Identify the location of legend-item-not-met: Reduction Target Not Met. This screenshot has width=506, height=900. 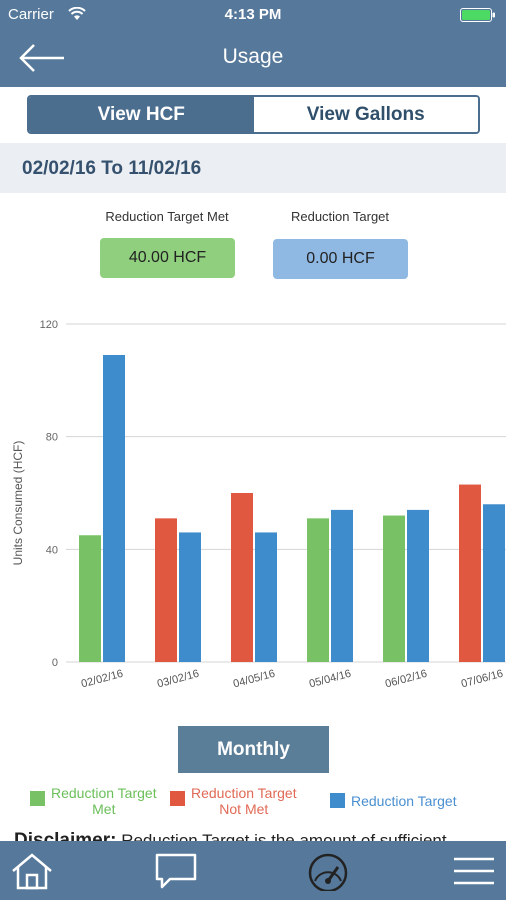
(233, 801).